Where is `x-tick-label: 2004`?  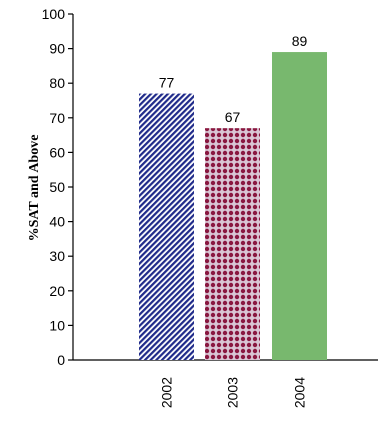 x-tick-label: 2004 is located at coordinates (300, 392).